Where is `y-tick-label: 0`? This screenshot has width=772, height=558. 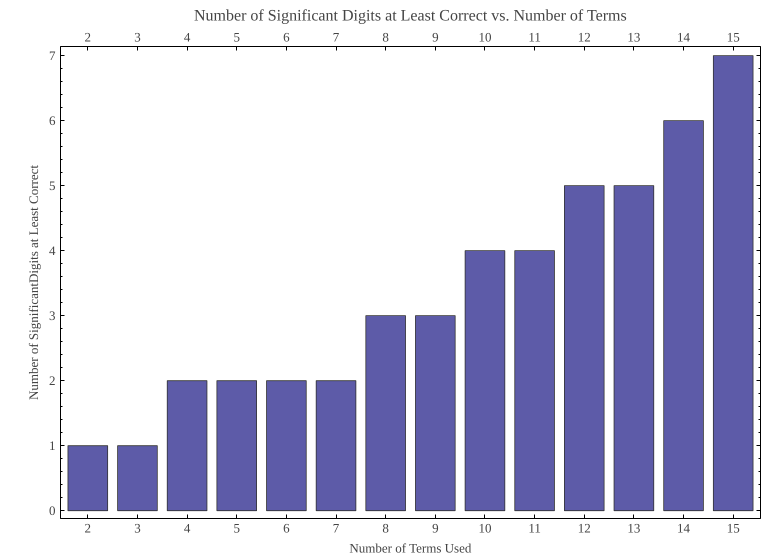 y-tick-label: 0 is located at coordinates (52, 510).